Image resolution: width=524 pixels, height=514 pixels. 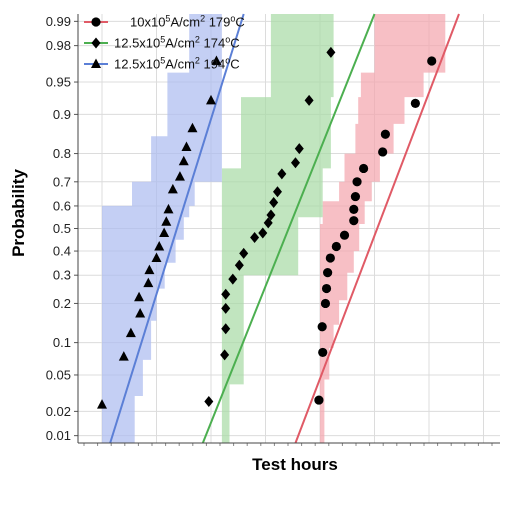 I want to click on y-tick-label: 0.01, so click(x=58, y=435).